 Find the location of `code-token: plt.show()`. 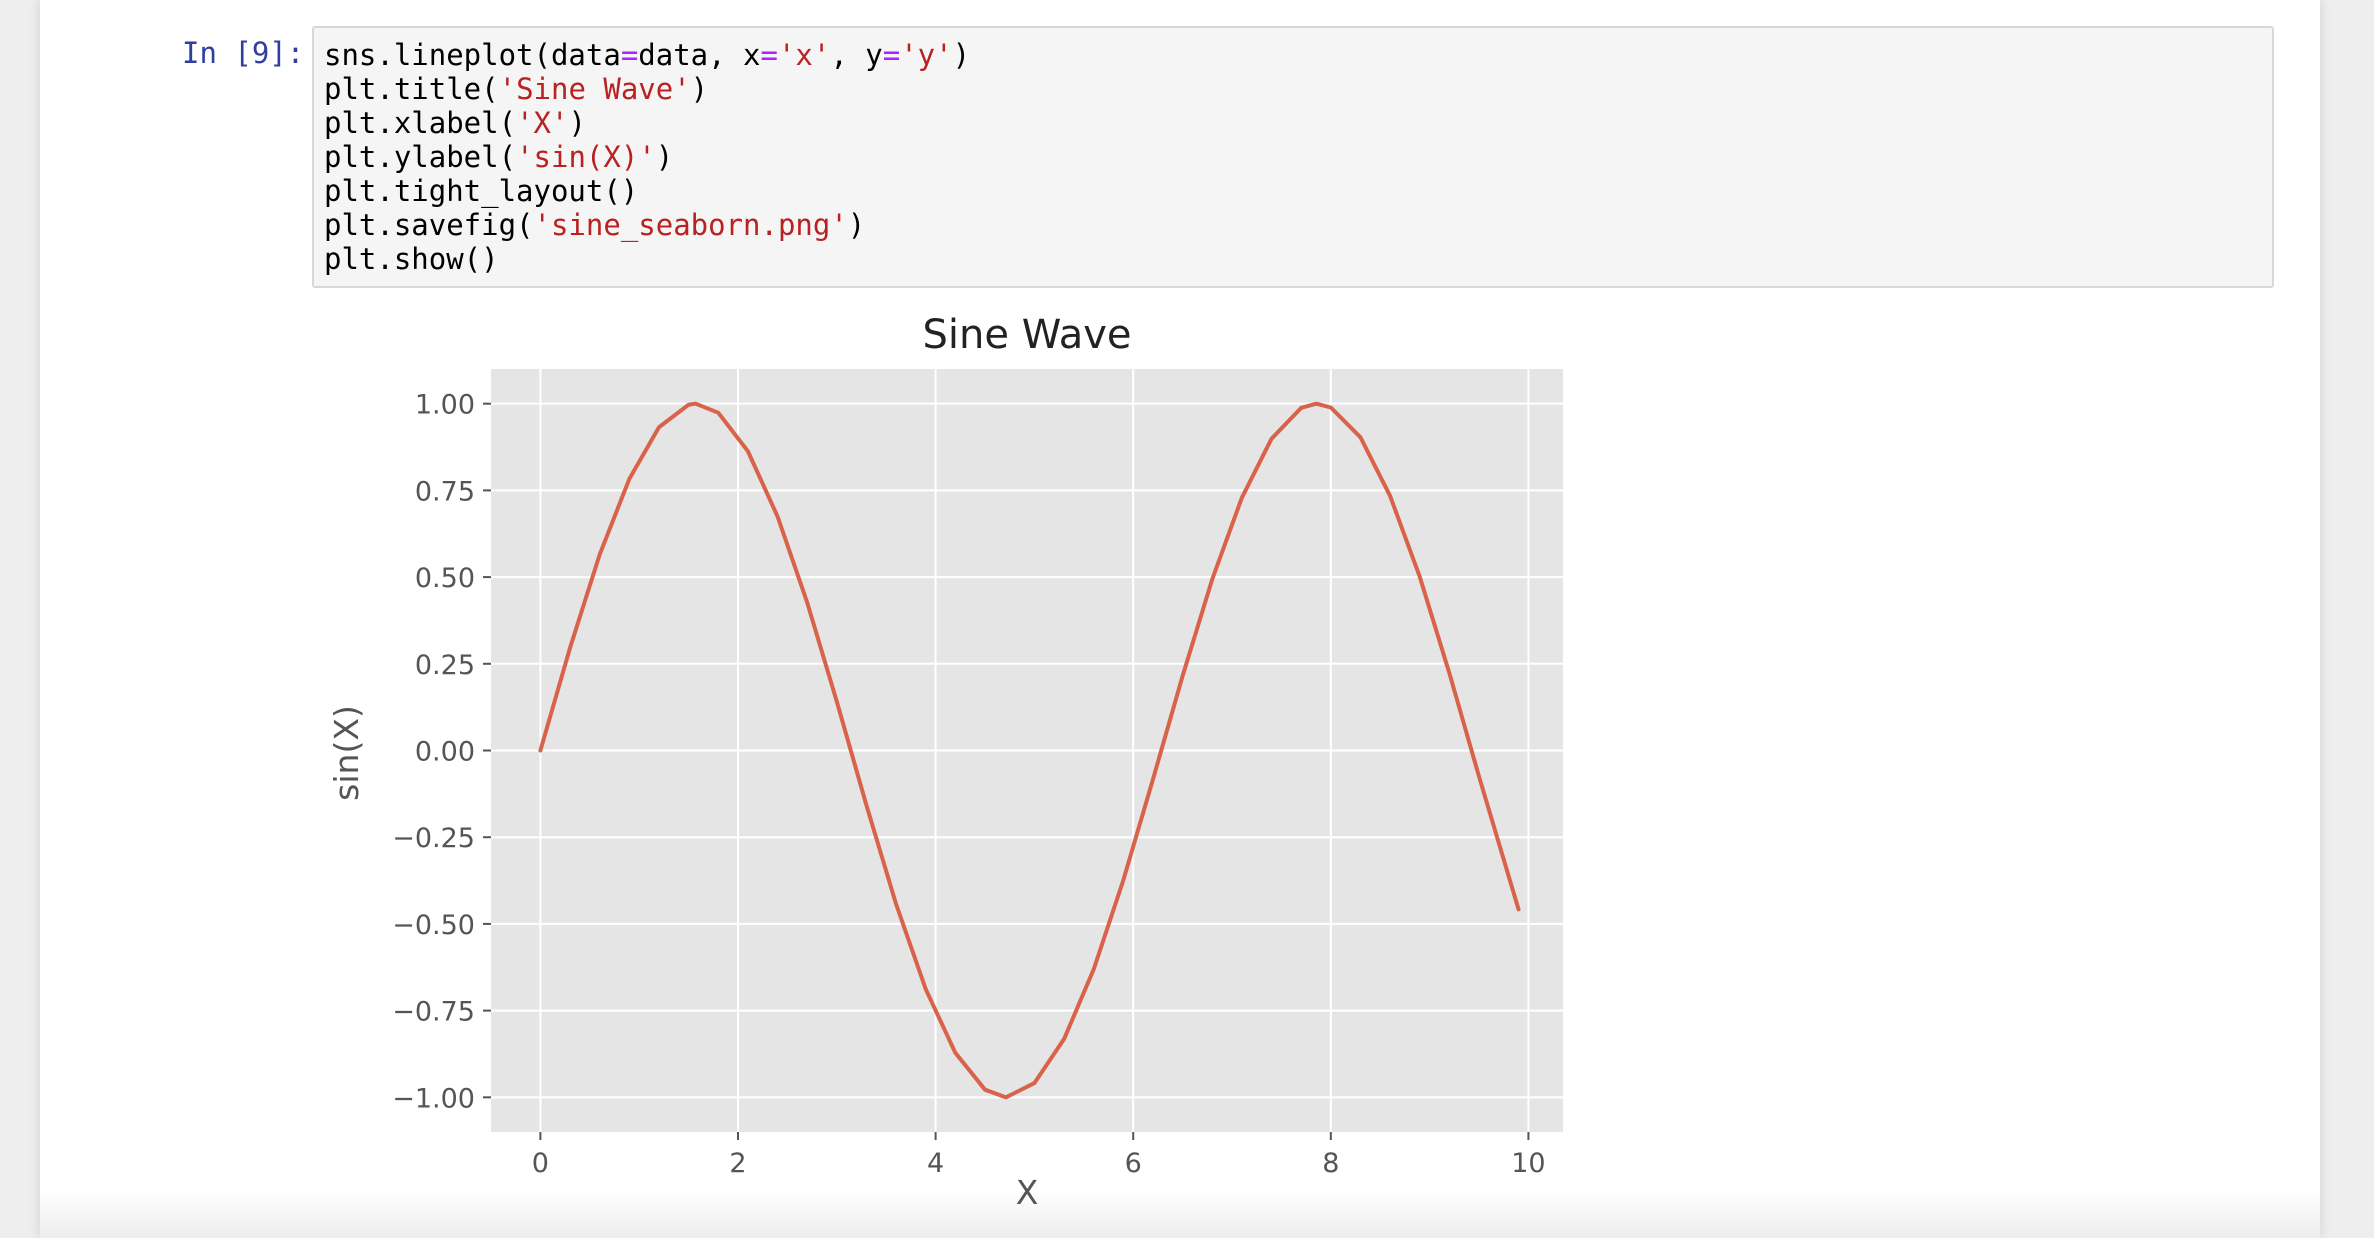

code-token: plt.show() is located at coordinates (411, 259).